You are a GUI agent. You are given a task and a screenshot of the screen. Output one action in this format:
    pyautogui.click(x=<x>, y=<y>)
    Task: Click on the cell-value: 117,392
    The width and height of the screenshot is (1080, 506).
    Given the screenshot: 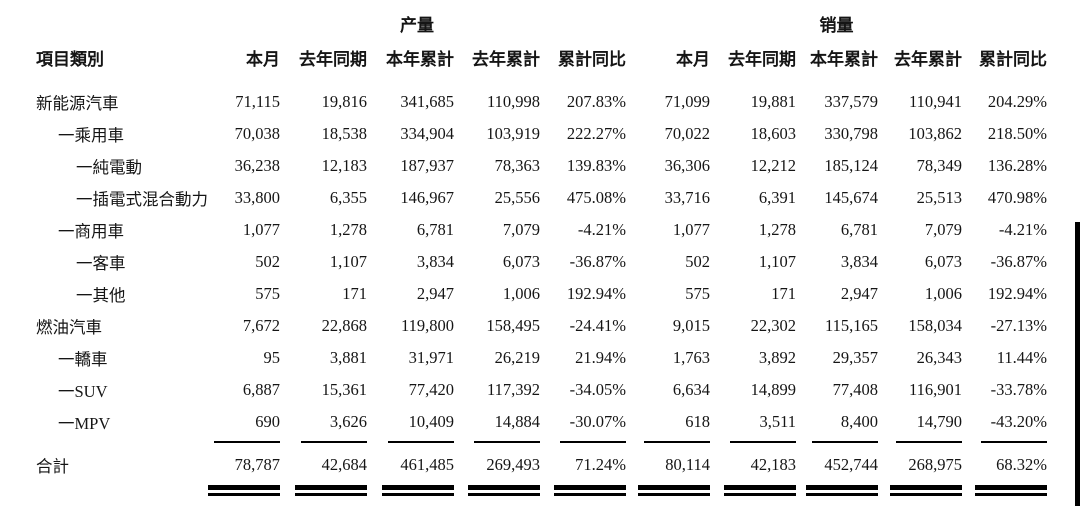 What is the action you would take?
    pyautogui.click(x=513, y=389)
    